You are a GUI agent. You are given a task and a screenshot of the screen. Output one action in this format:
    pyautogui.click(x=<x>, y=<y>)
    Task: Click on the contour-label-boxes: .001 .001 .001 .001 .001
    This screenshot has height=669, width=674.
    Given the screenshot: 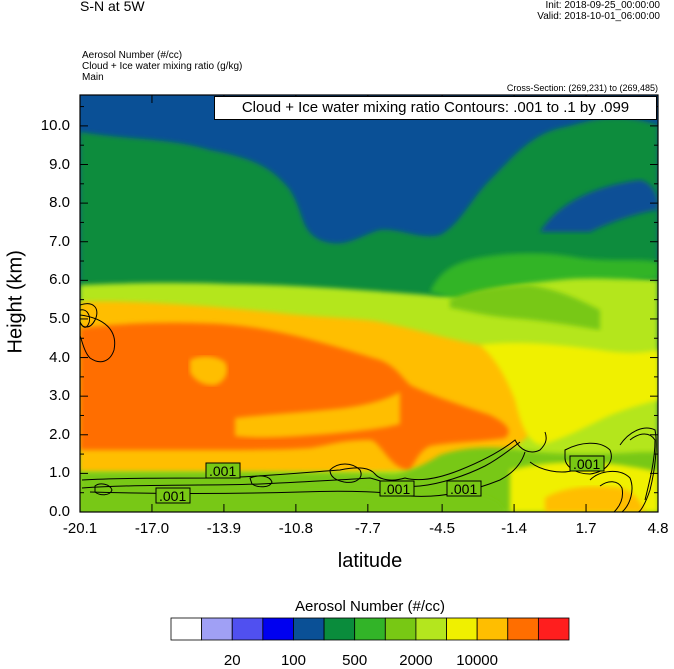 What is the action you would take?
    pyautogui.click(x=380, y=479)
    